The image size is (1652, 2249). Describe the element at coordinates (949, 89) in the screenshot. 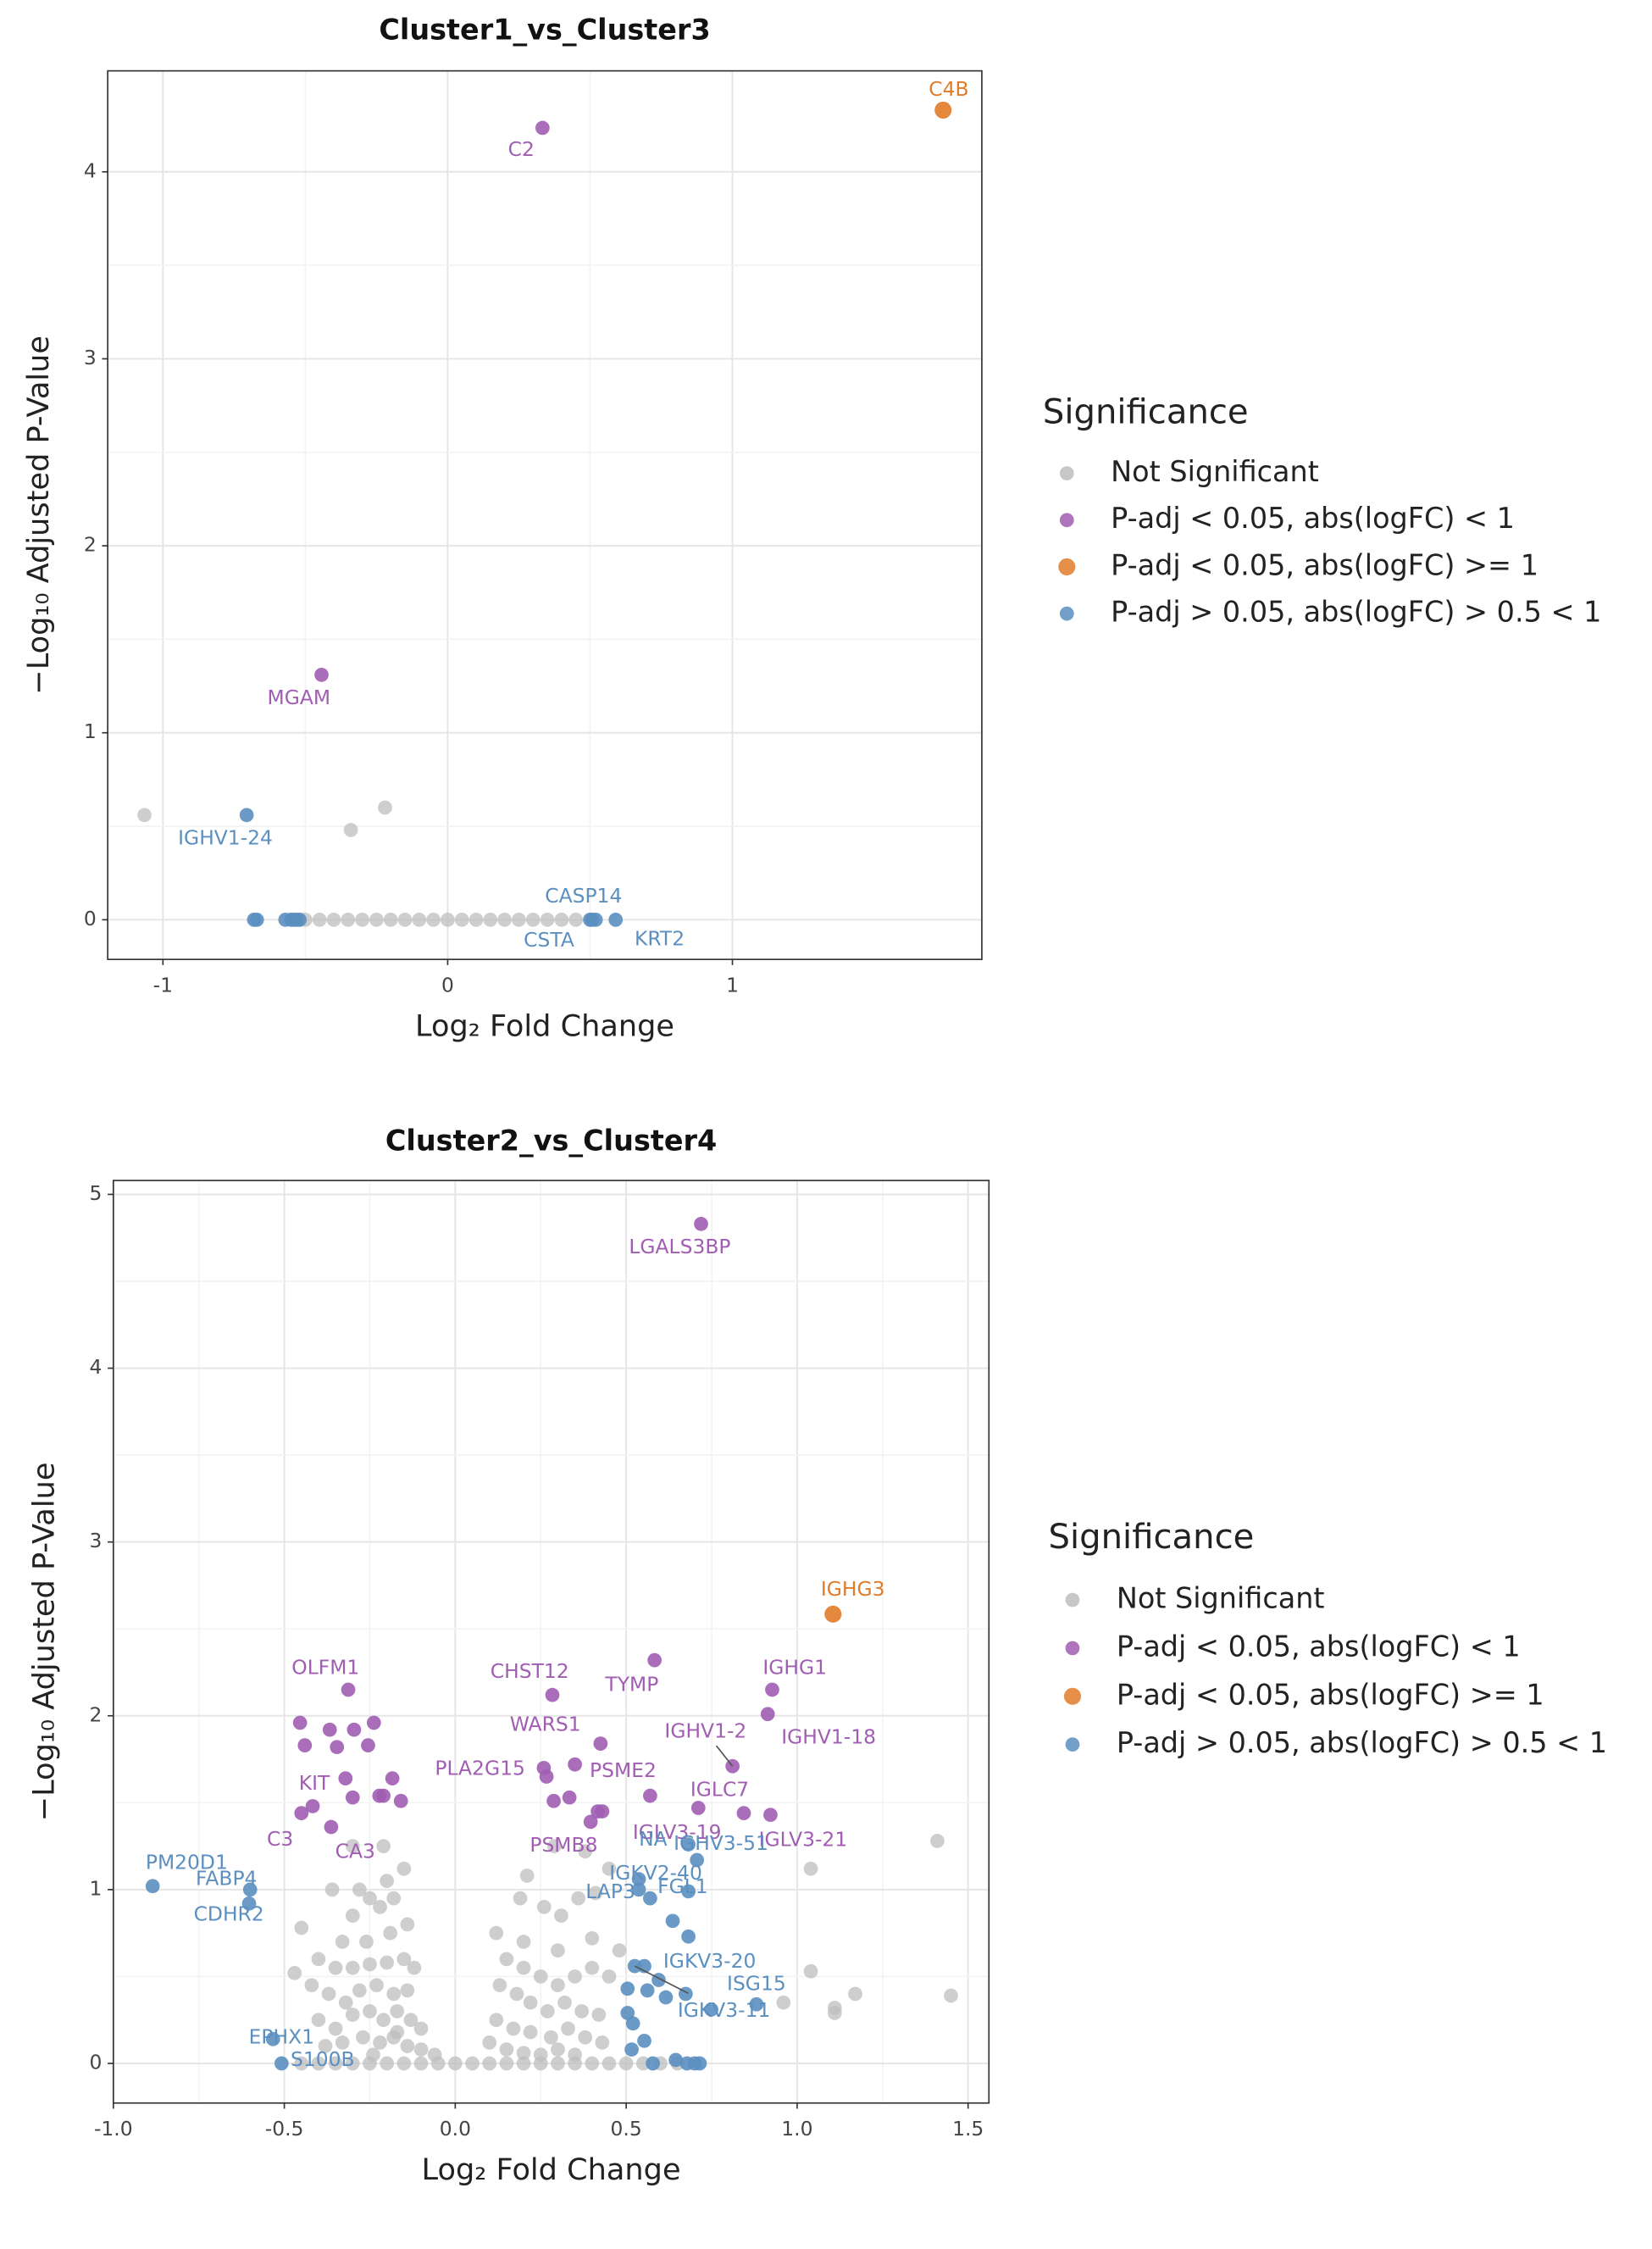

I see `point-label: C4B` at that location.